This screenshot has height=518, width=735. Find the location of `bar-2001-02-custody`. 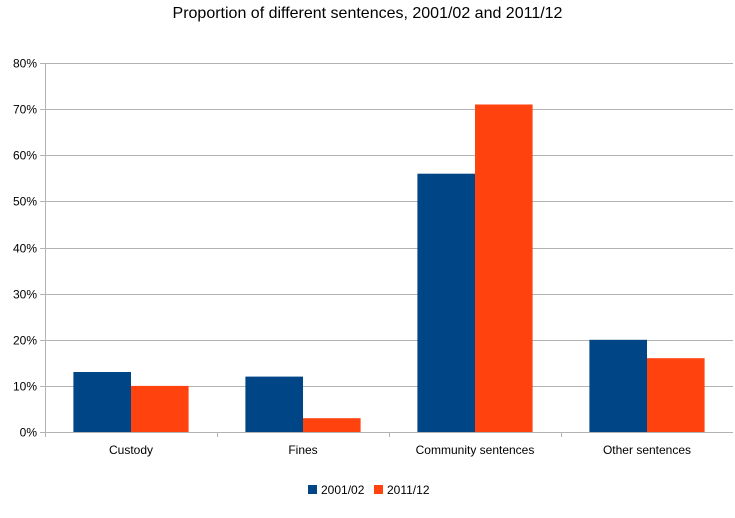

bar-2001-02-custody is located at coordinates (102, 402).